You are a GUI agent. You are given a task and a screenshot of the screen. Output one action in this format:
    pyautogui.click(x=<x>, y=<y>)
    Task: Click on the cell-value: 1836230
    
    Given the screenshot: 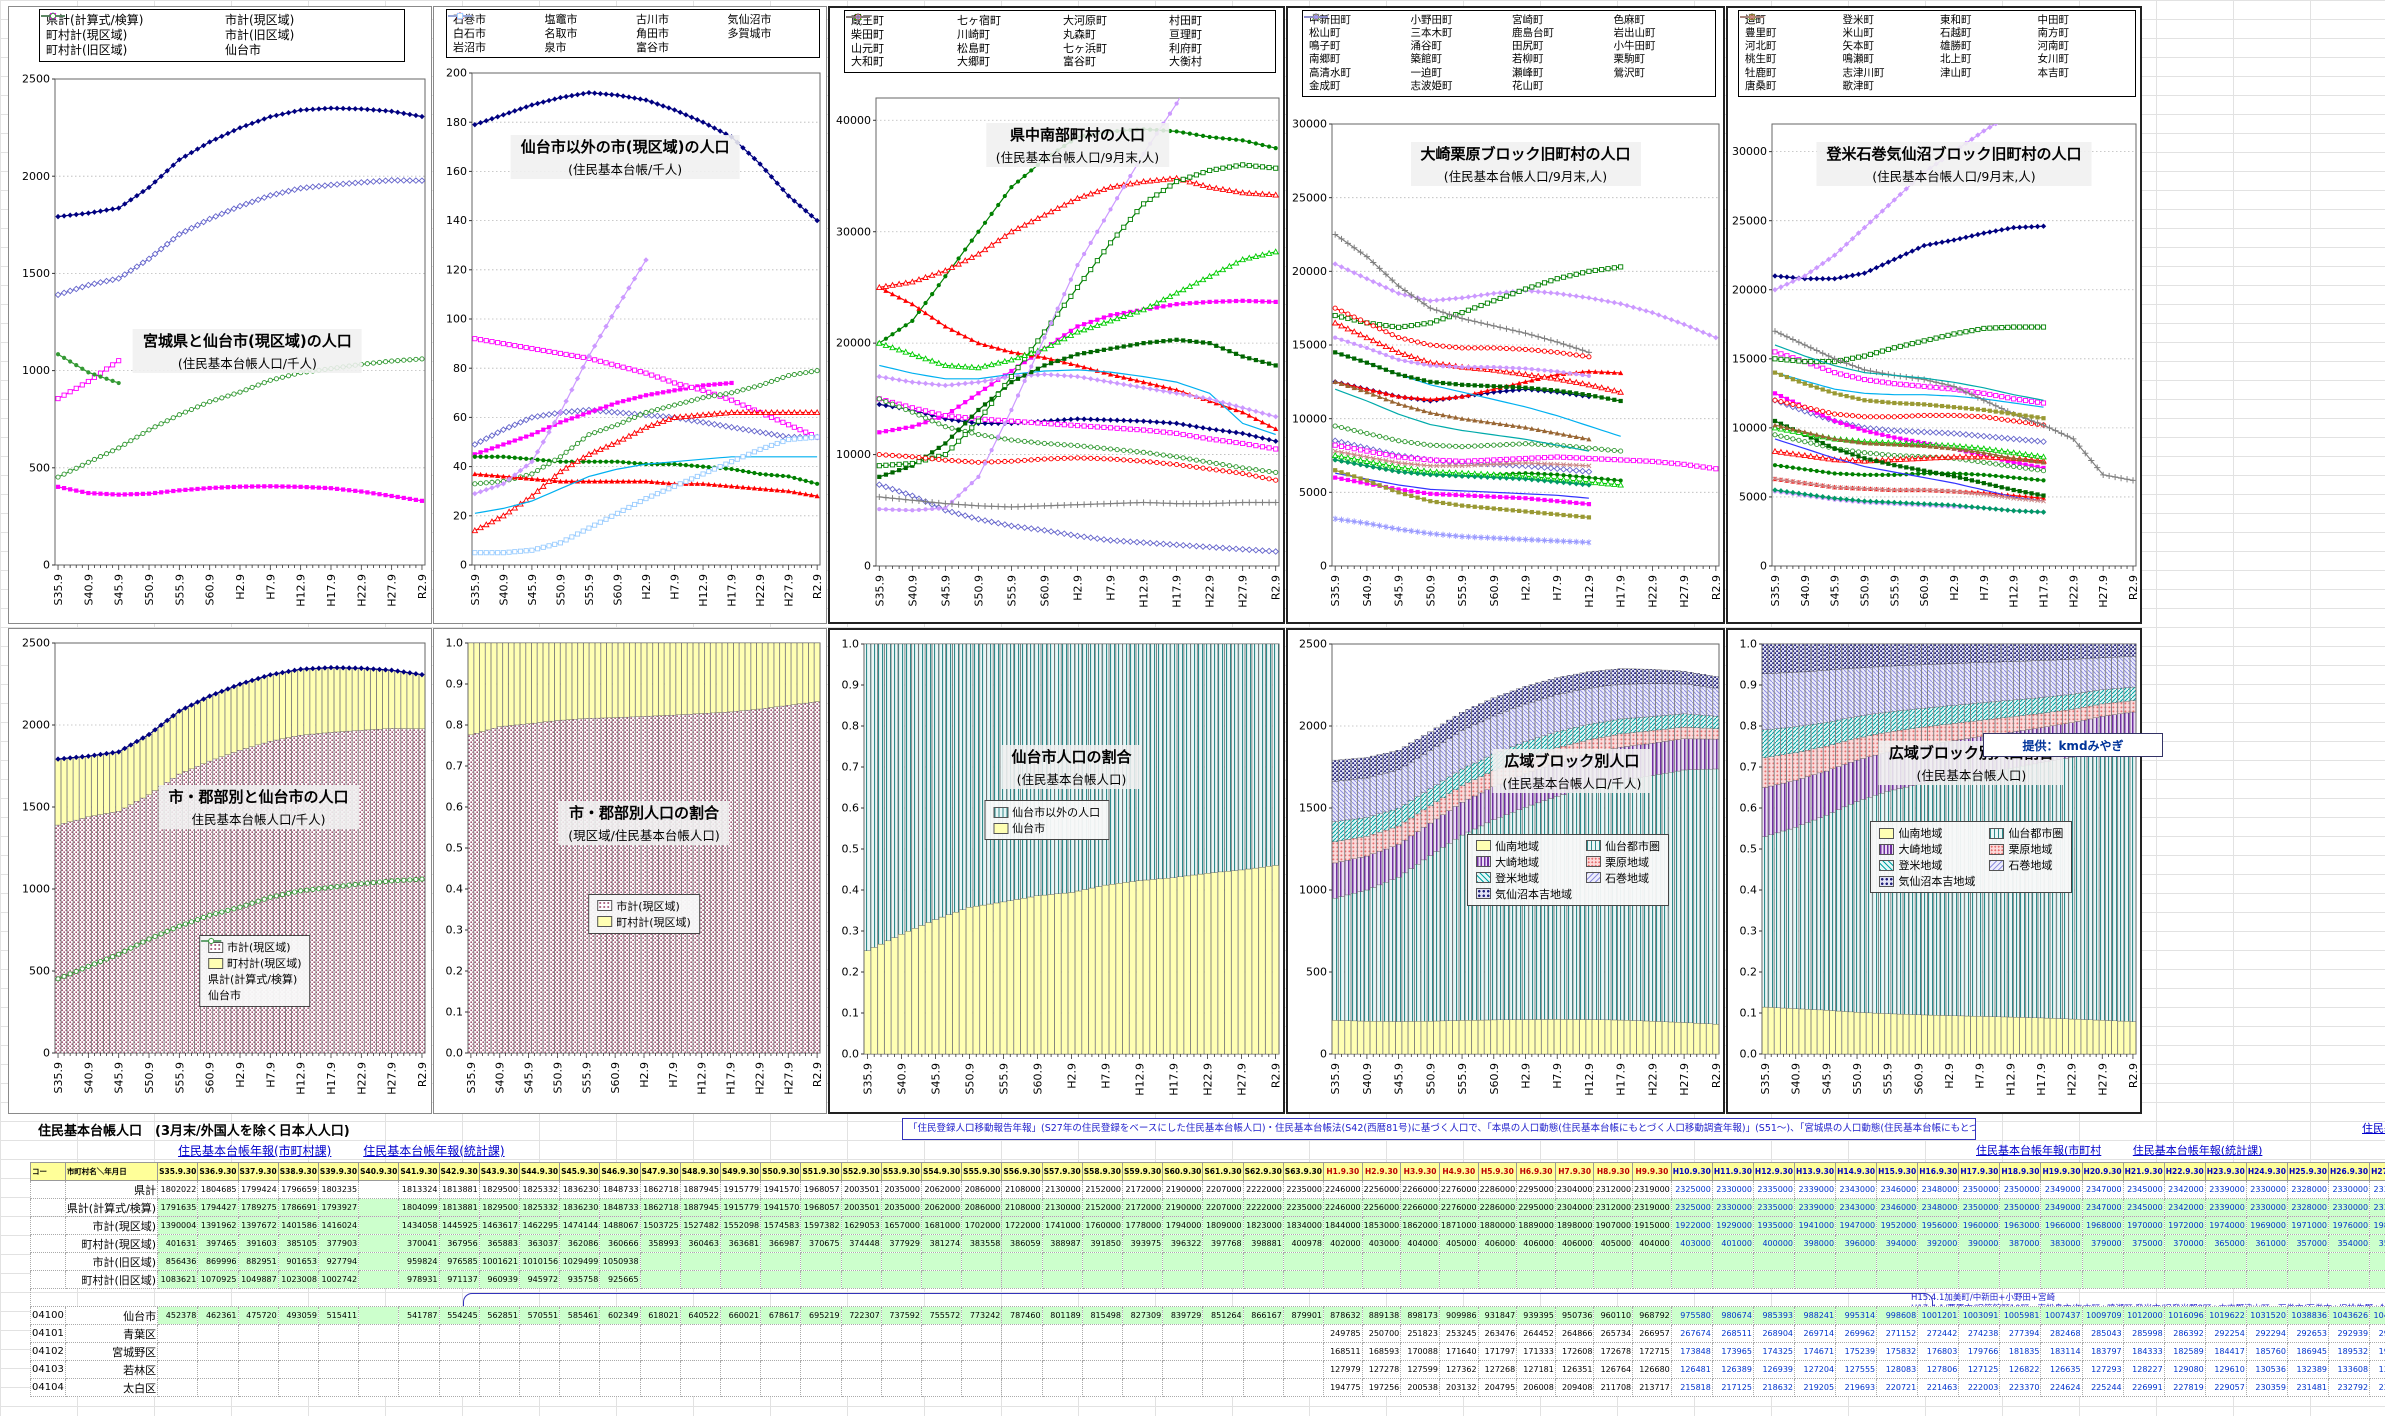 What is the action you would take?
    pyautogui.click(x=580, y=1207)
    